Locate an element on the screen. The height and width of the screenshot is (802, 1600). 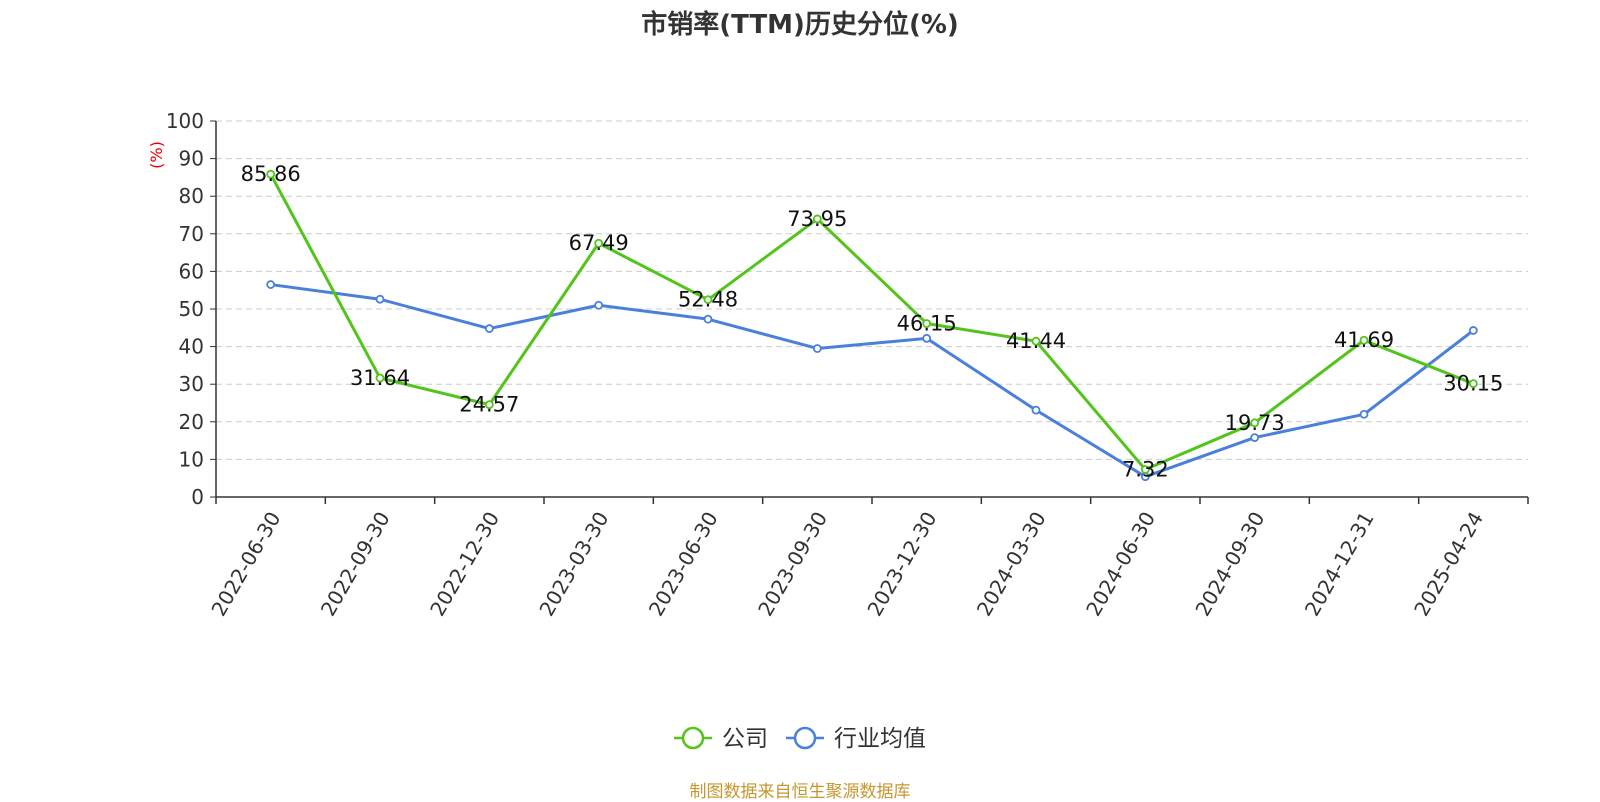
y-tick-label: 40 is located at coordinates (191, 347).